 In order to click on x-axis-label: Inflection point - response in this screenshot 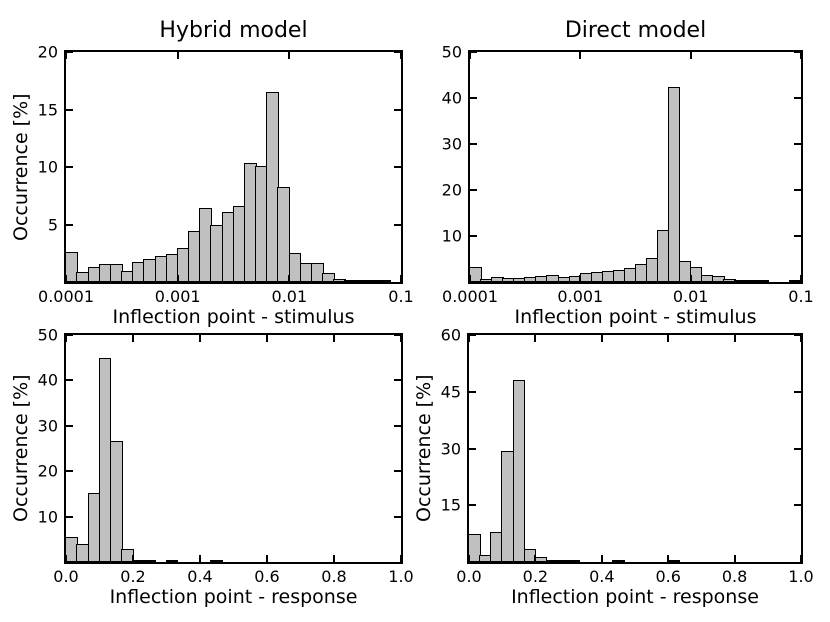, I will do `click(233, 597)`.